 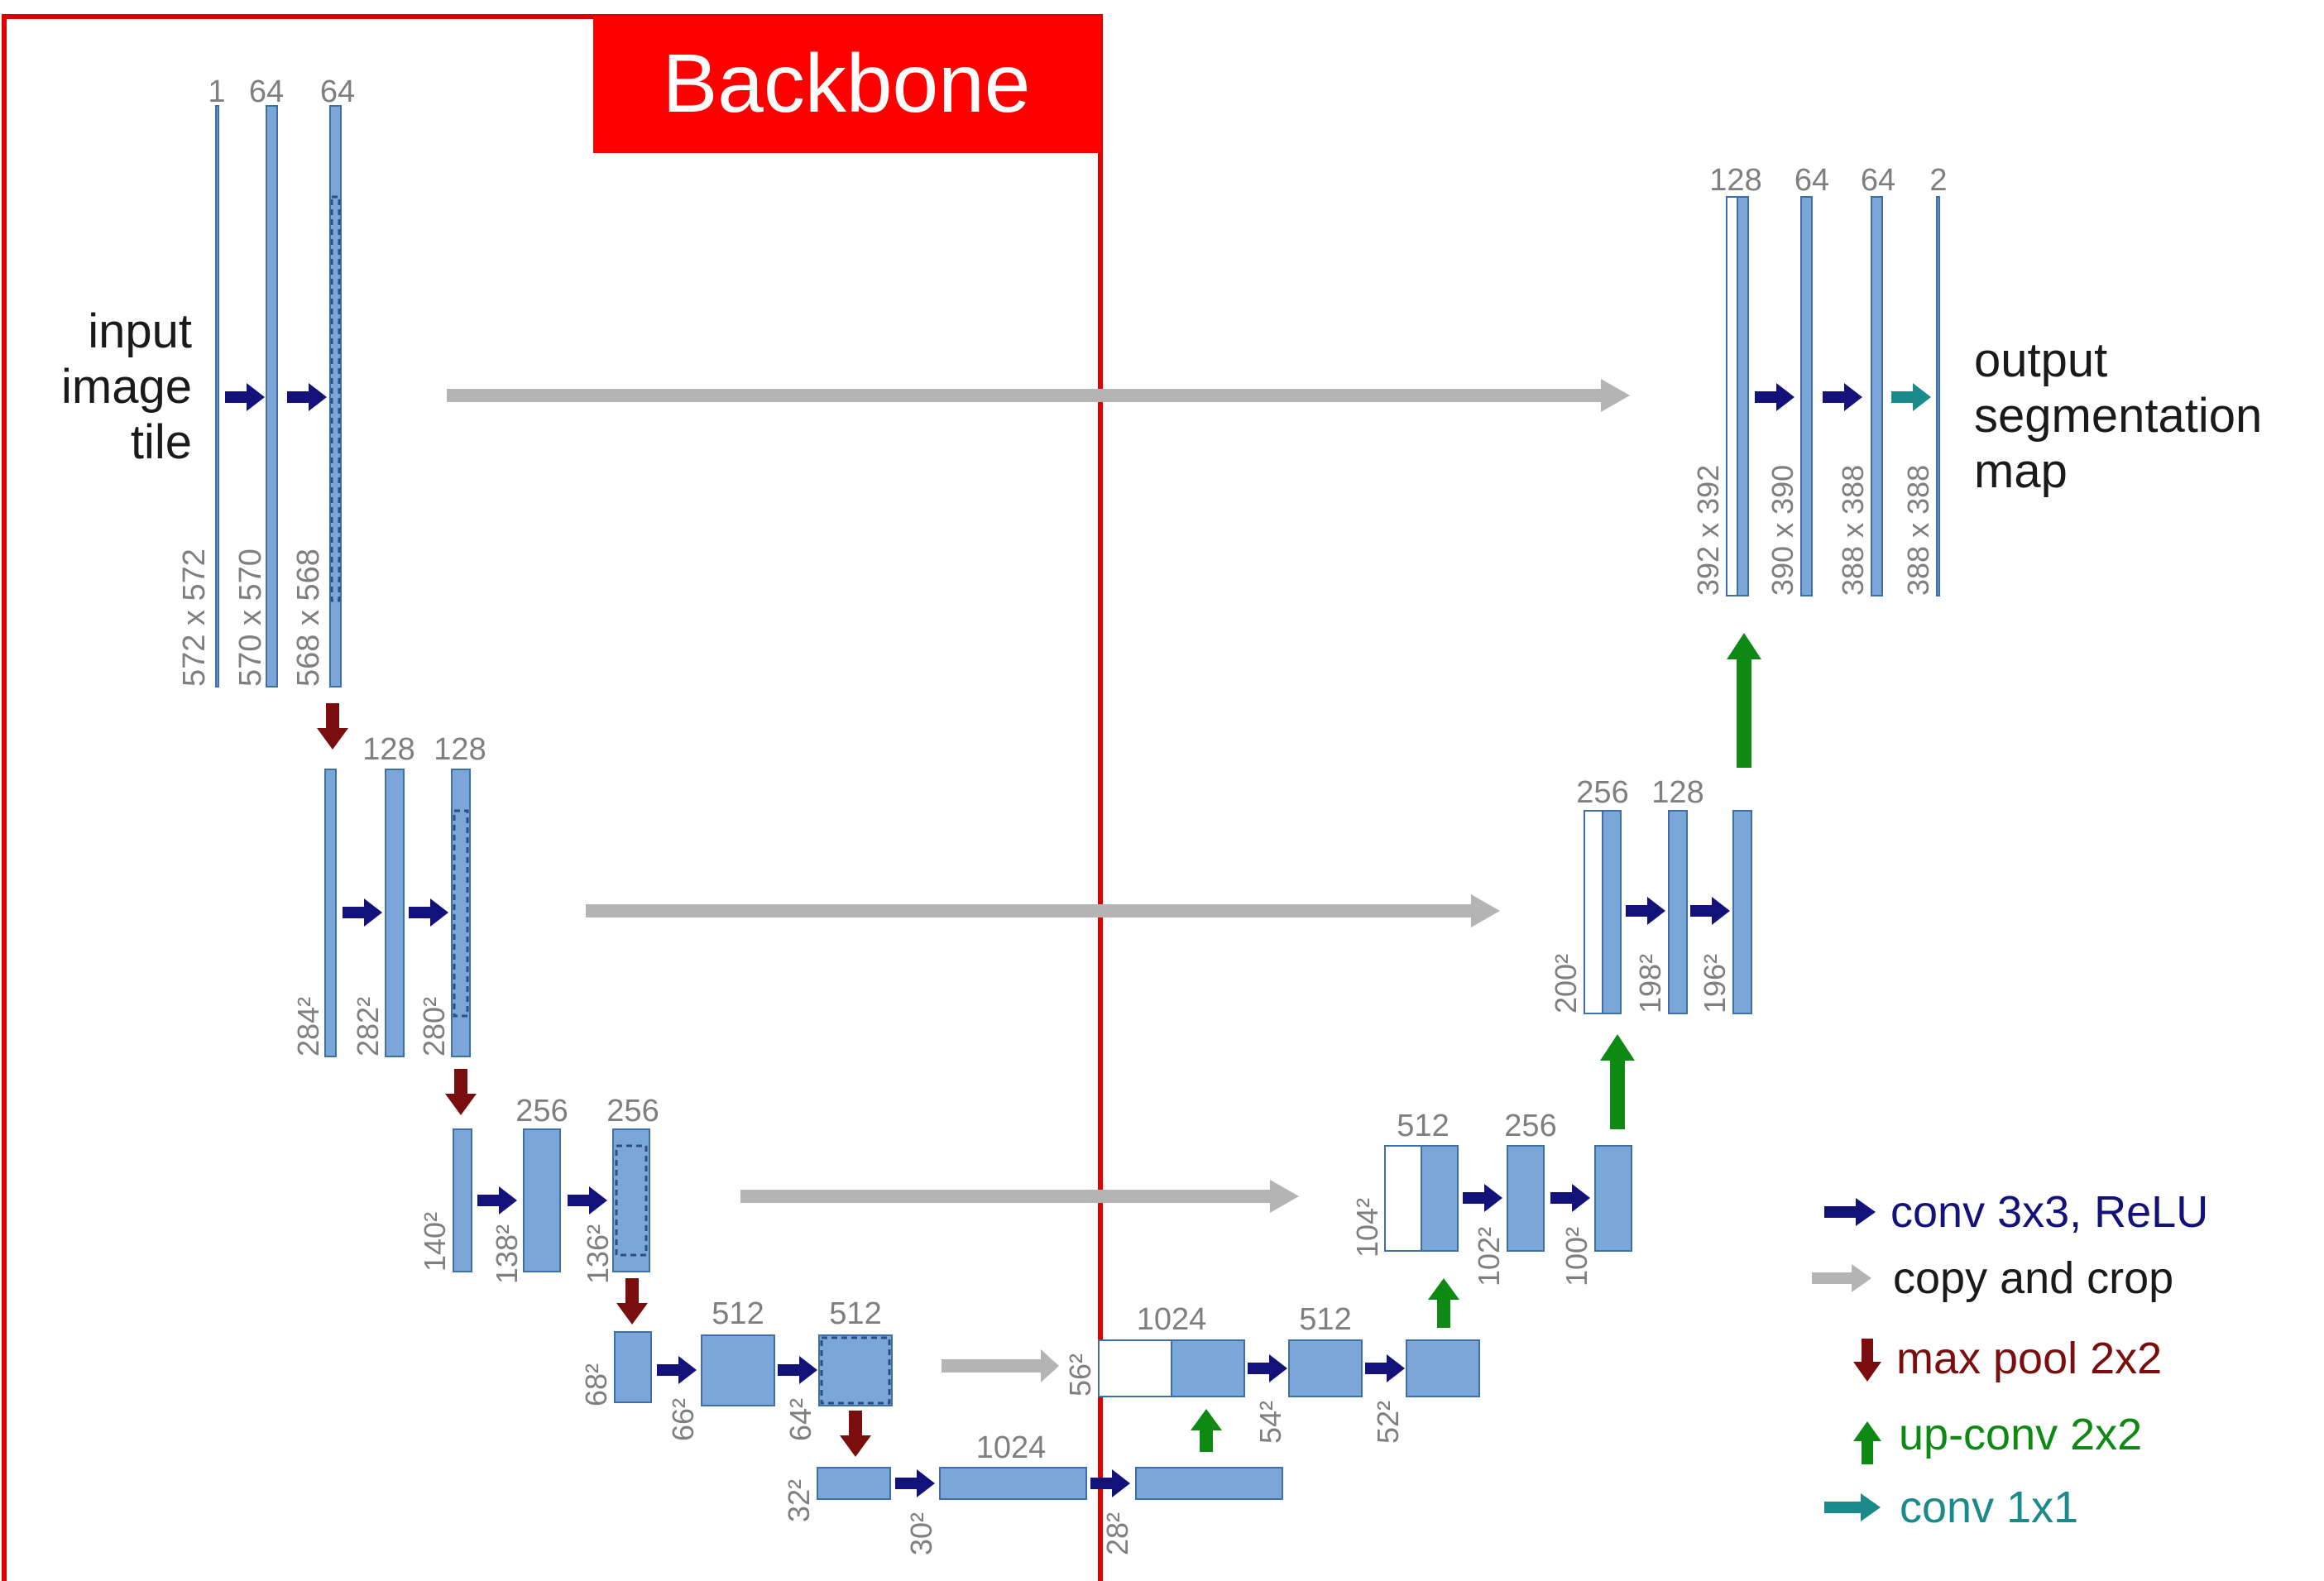 I want to click on feature-map-l4-b, so click(x=855, y=1370).